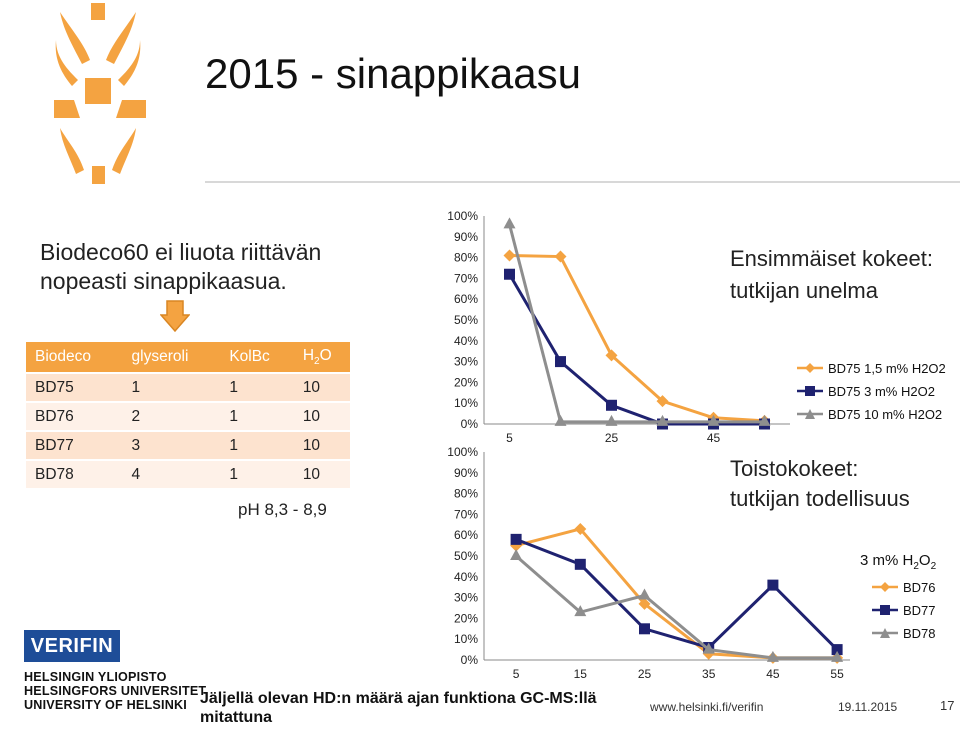  Describe the element at coordinates (804, 290) in the screenshot. I see `note-first-experiments-sub: tutkijan unelma` at that location.